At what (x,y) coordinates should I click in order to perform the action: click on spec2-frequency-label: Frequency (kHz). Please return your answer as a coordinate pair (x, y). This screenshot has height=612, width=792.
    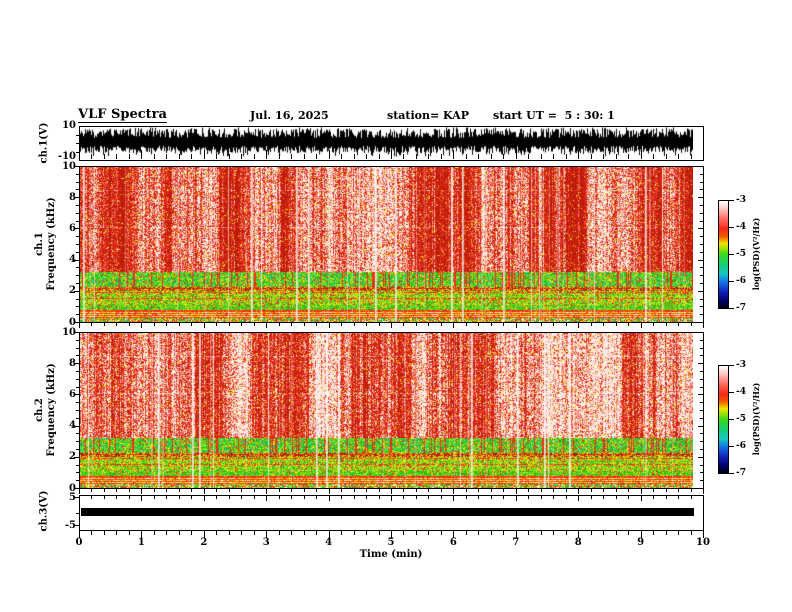
    Looking at the image, I should click on (51, 410).